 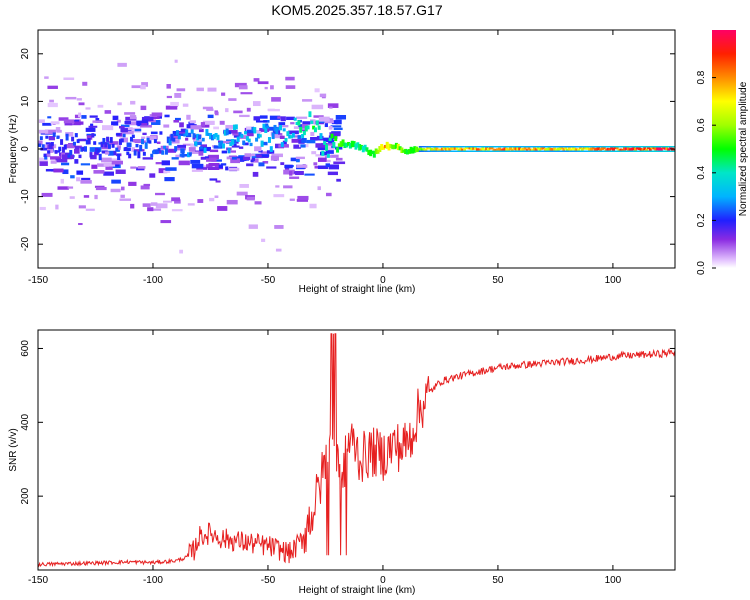 What do you see at coordinates (356, 10) in the screenshot?
I see `figure-title: KOM5.2025.357.18.57.G17` at bounding box center [356, 10].